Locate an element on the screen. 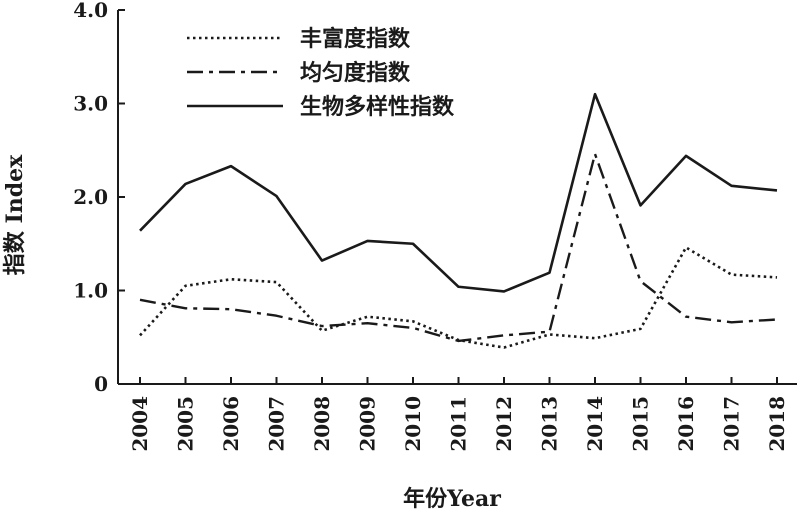  y-tick-label: 2.0 is located at coordinates (90, 197).